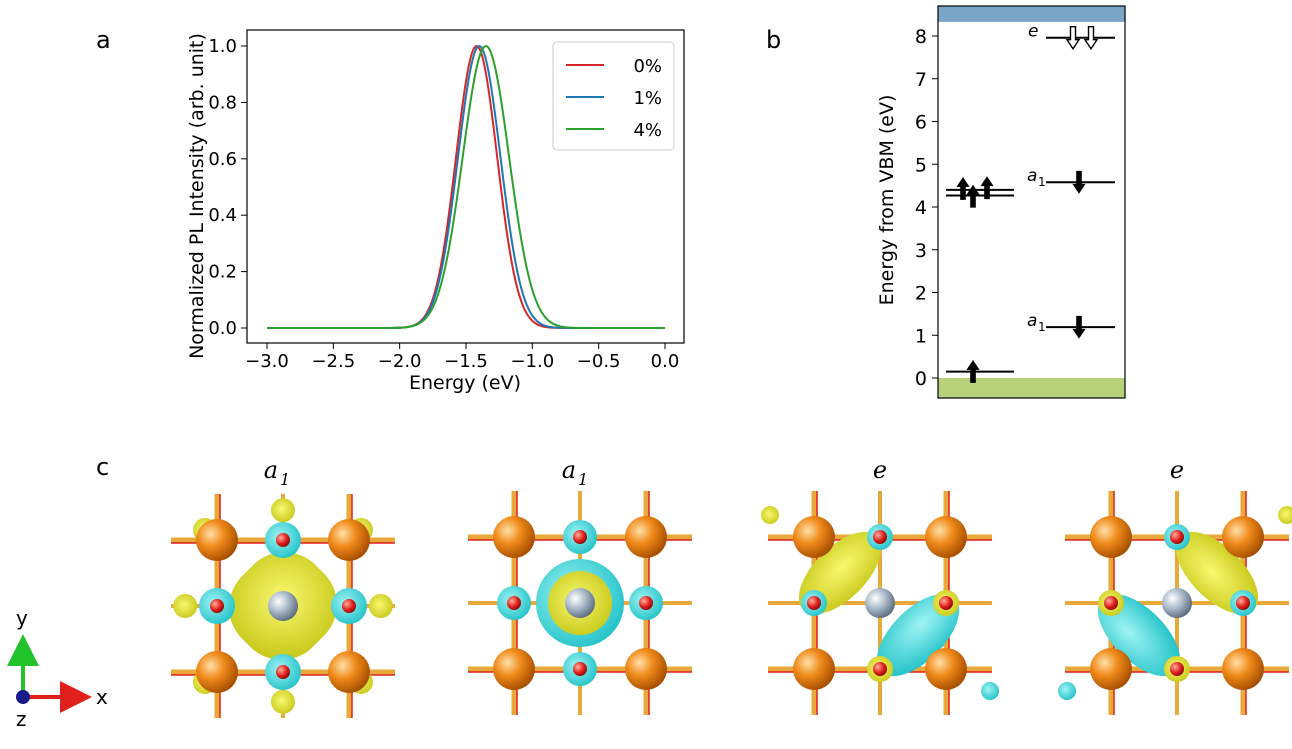 Image resolution: width=1292 pixels, height=749 pixels. What do you see at coordinates (1033, 32) in the screenshot?
I see `level-label-e: e` at bounding box center [1033, 32].